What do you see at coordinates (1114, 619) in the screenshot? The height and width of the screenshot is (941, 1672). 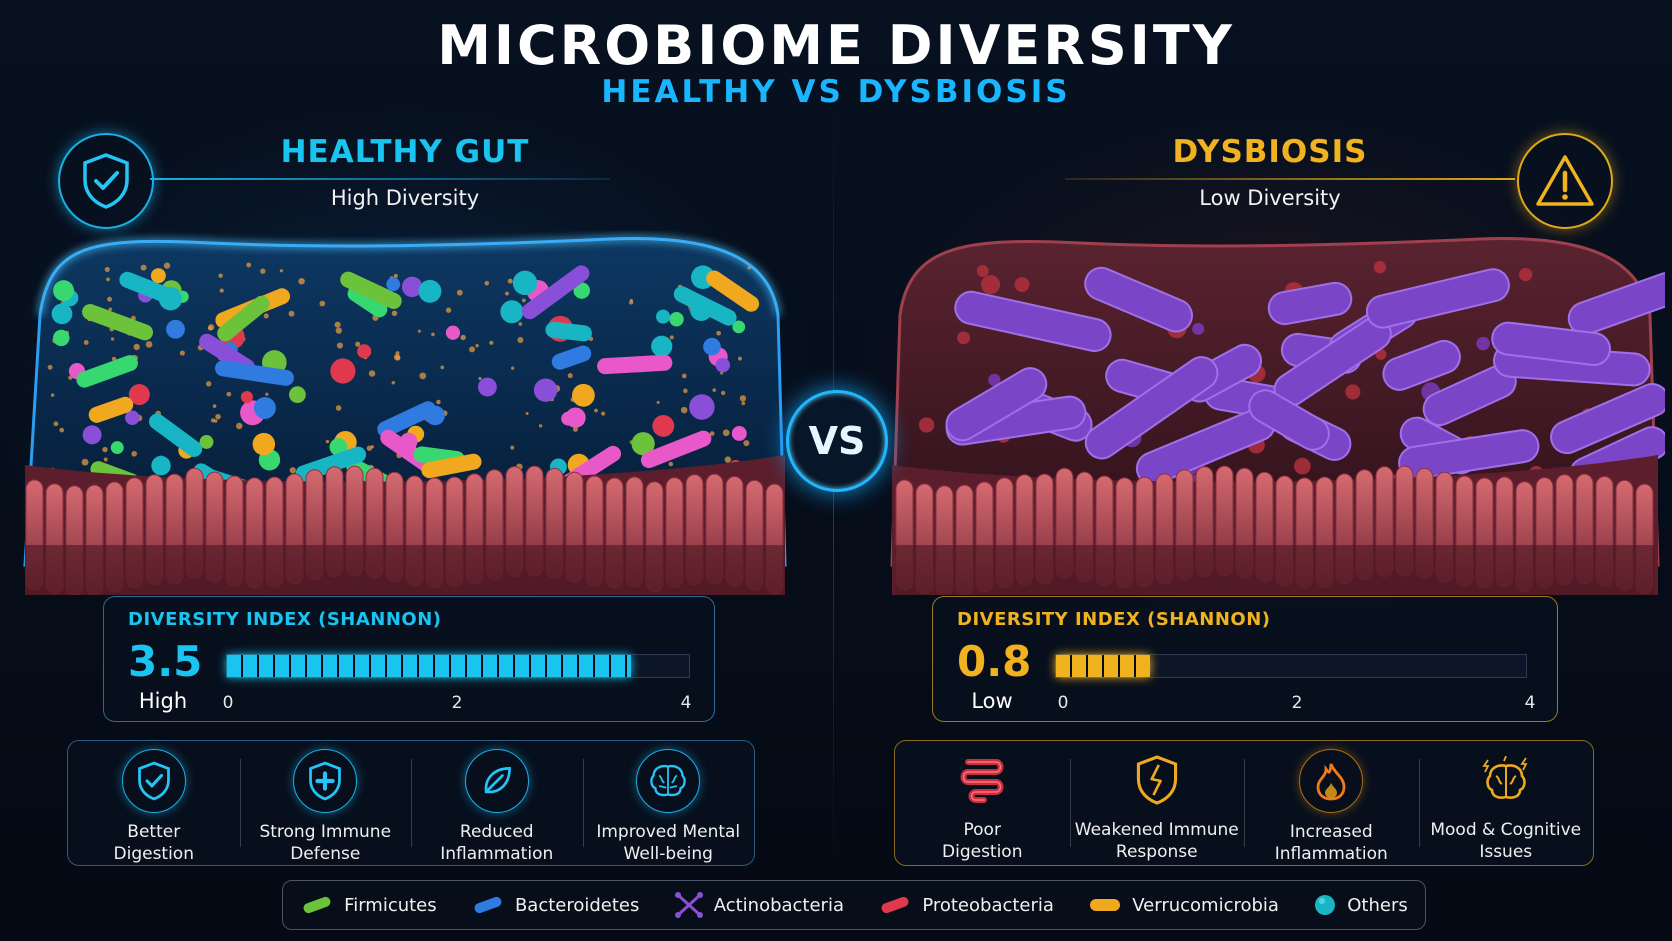 I see `dysbiosis-index-label: DIVERSITY INDEX (SHANNON)` at bounding box center [1114, 619].